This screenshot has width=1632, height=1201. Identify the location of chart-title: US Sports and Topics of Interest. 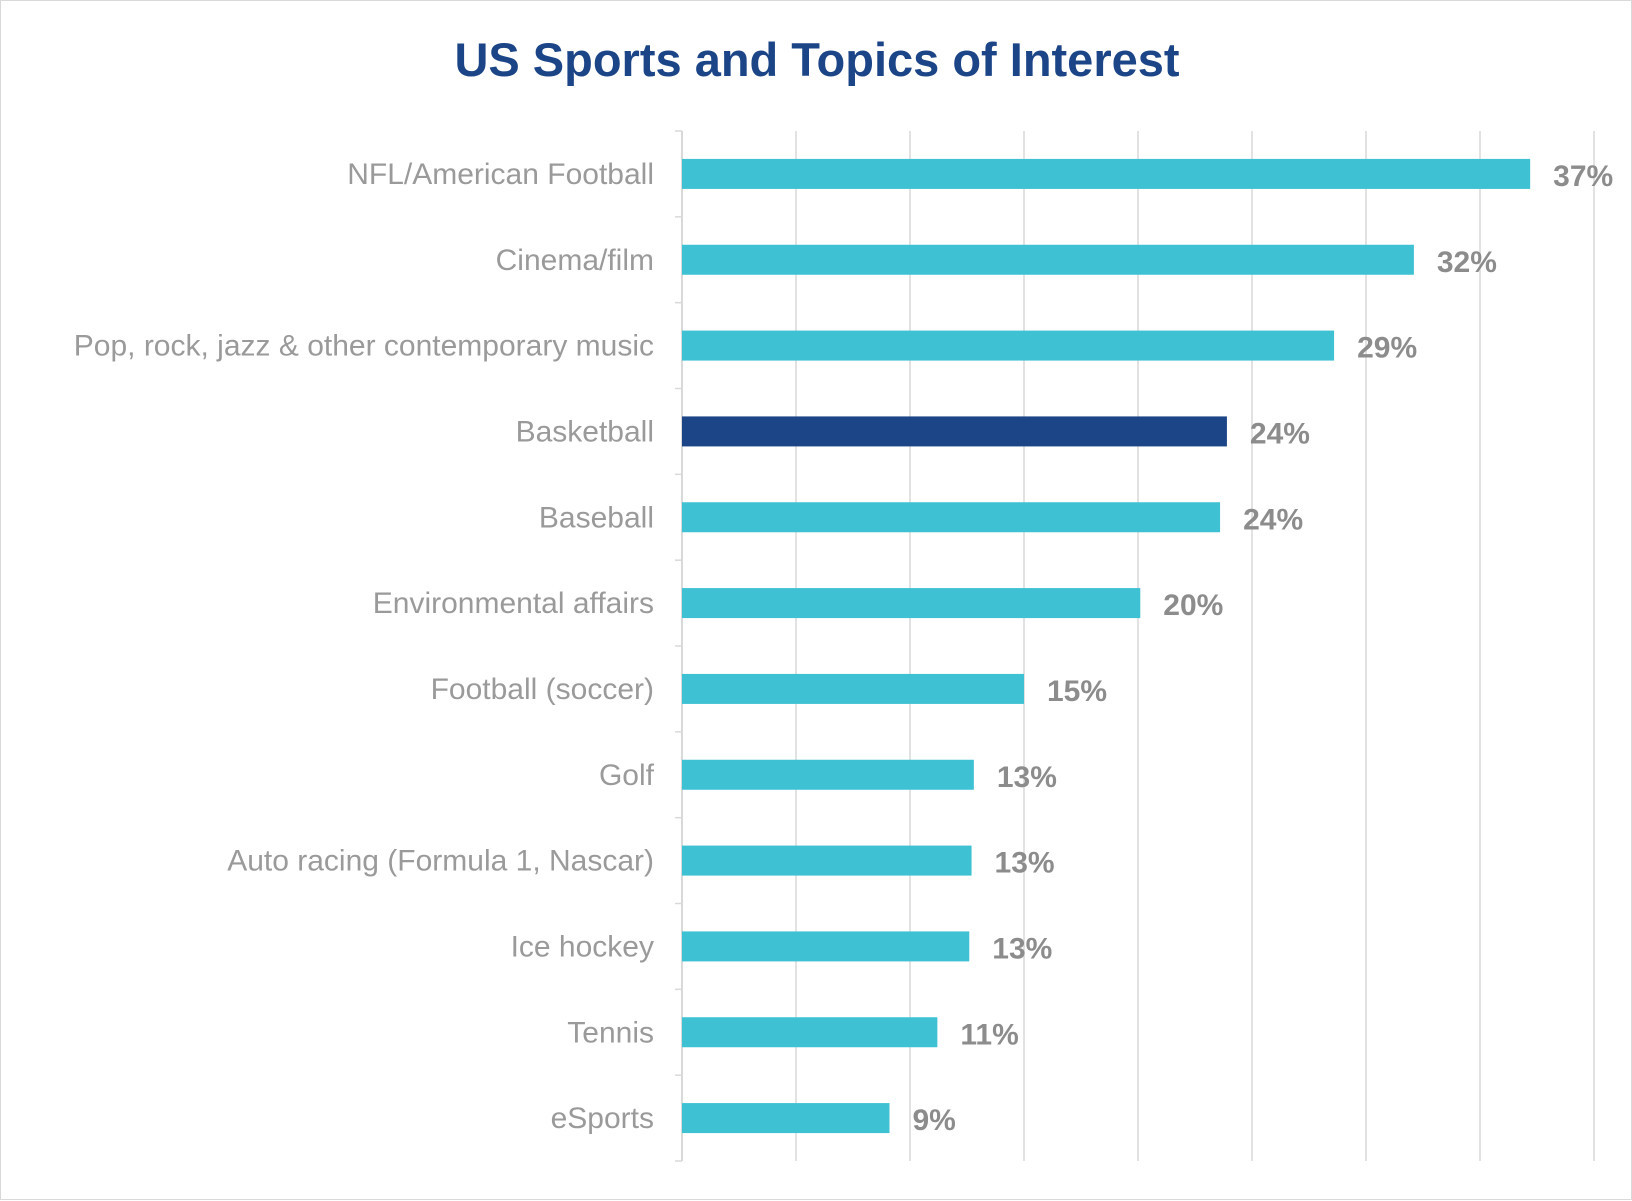
(816, 59).